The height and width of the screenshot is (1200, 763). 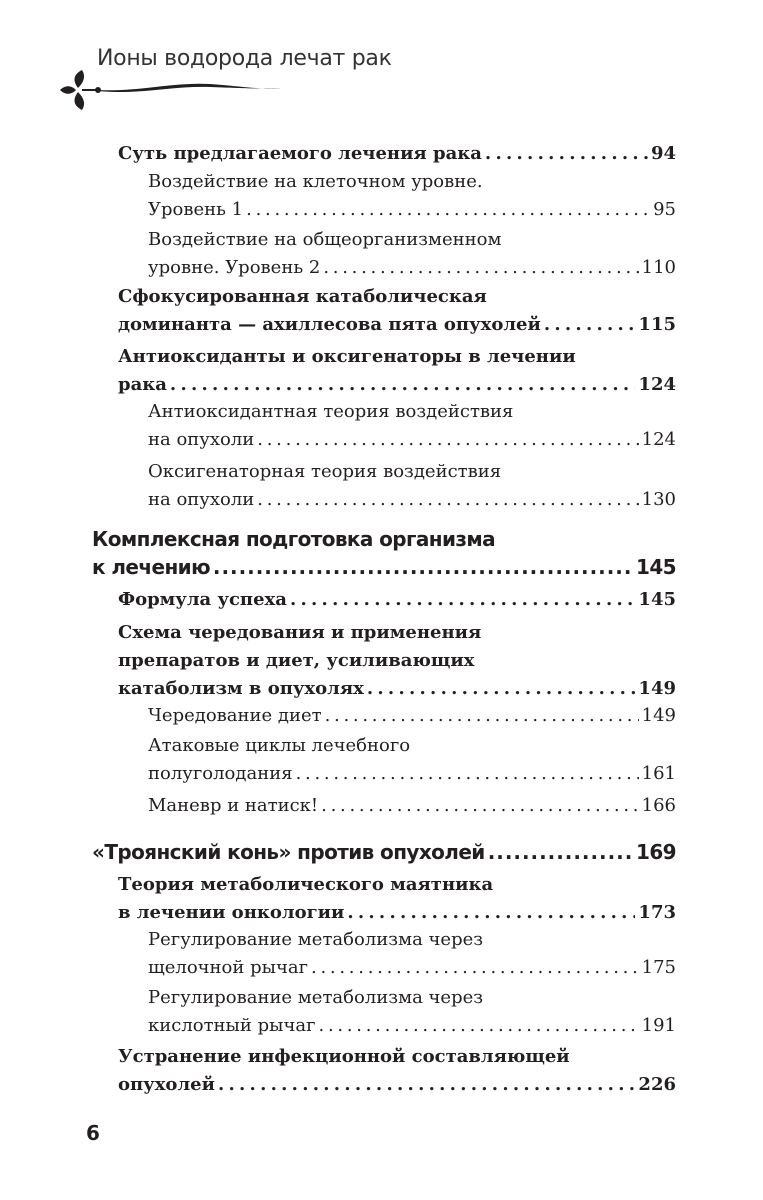 I want to click on toc-page-number: 94, so click(x=663, y=153).